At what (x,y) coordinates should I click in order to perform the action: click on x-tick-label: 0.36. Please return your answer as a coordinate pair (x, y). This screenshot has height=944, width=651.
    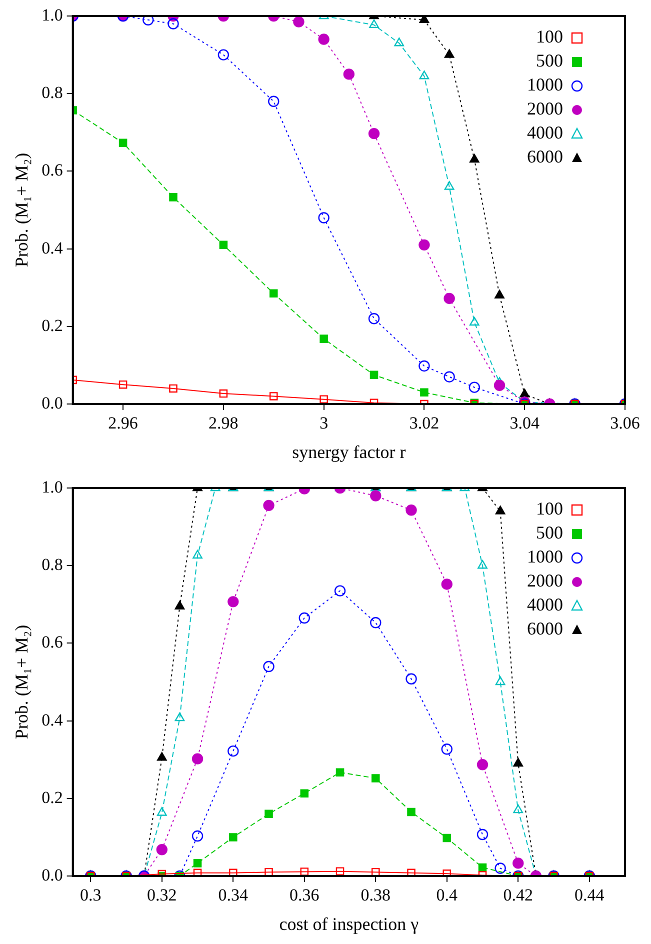
    Looking at the image, I should click on (305, 895).